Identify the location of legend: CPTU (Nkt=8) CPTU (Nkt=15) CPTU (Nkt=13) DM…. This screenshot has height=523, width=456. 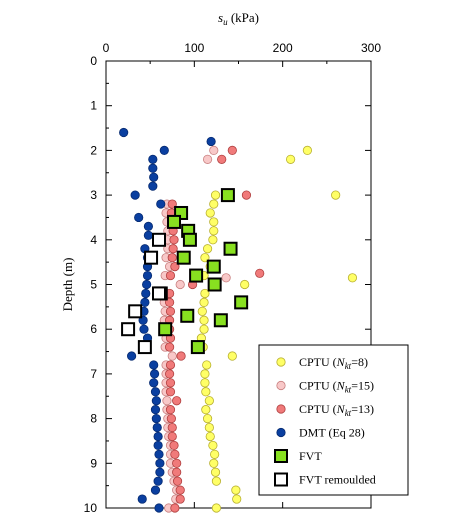
(333, 420).